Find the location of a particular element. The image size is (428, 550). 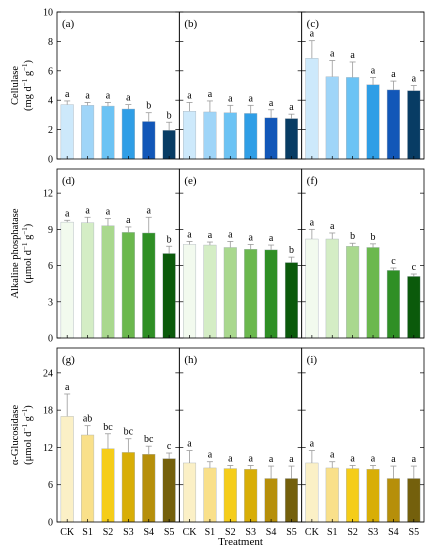

x-tick-label: S4 is located at coordinates (393, 532).